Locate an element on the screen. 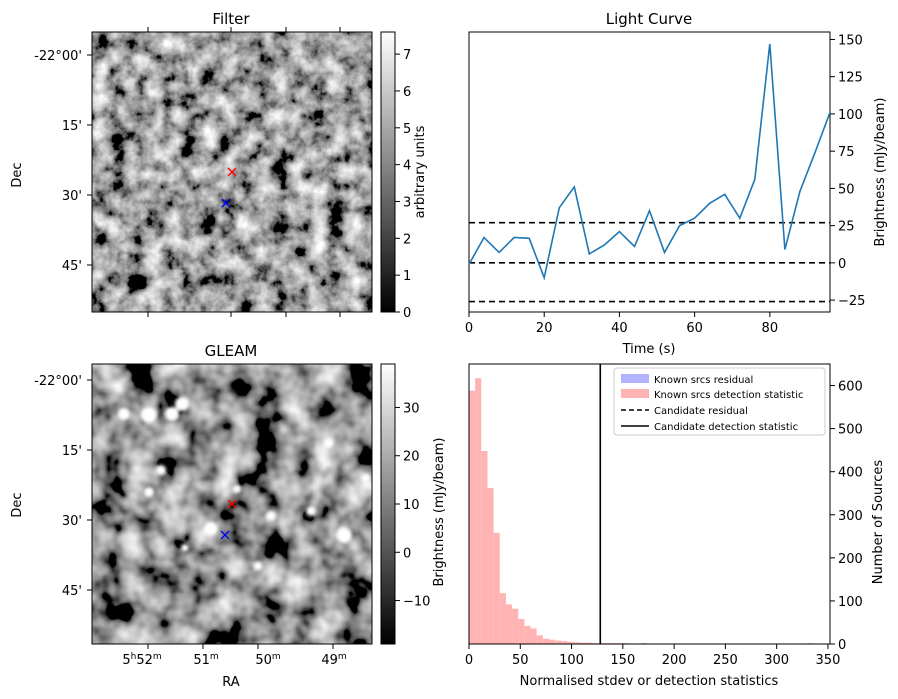  lightcurve-ytick-label: 125 is located at coordinates (850, 78).